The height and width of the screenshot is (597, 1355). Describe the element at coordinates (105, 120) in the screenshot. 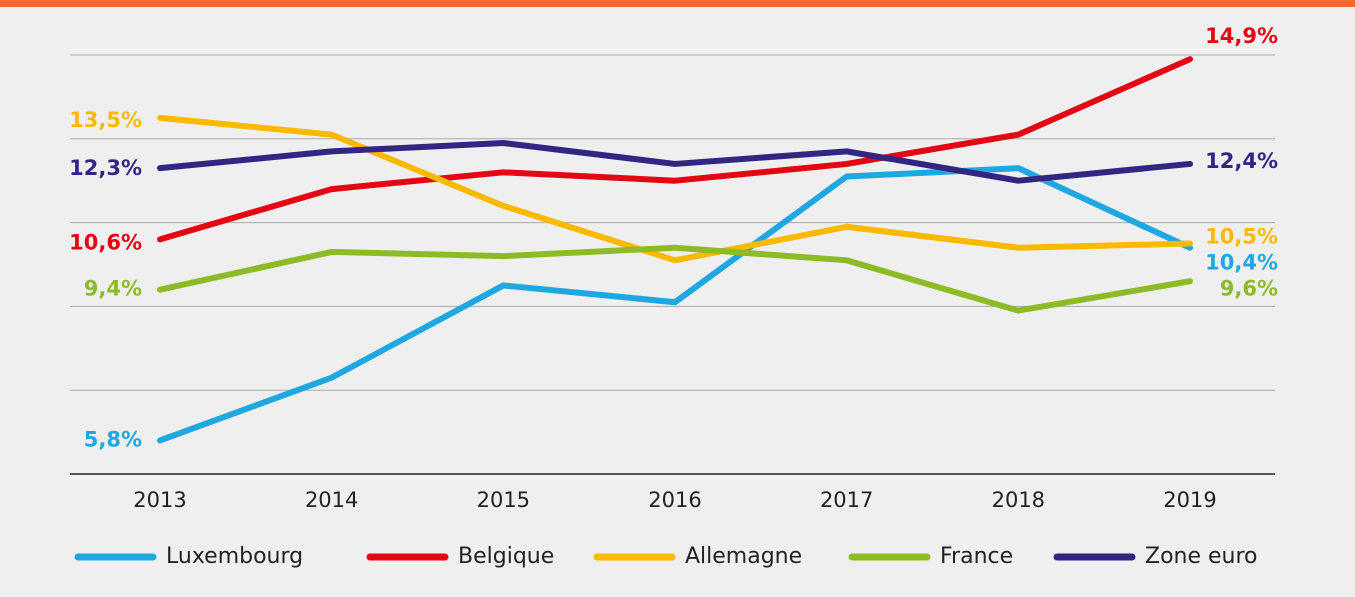

I see `value-label: 13,5%` at that location.